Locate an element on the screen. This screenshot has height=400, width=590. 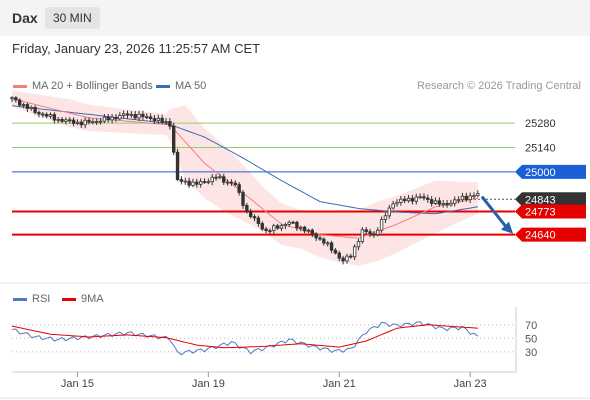
chart-datetime: Friday, January 23, 2026 11:25:57 AM CET is located at coordinates (136, 48).